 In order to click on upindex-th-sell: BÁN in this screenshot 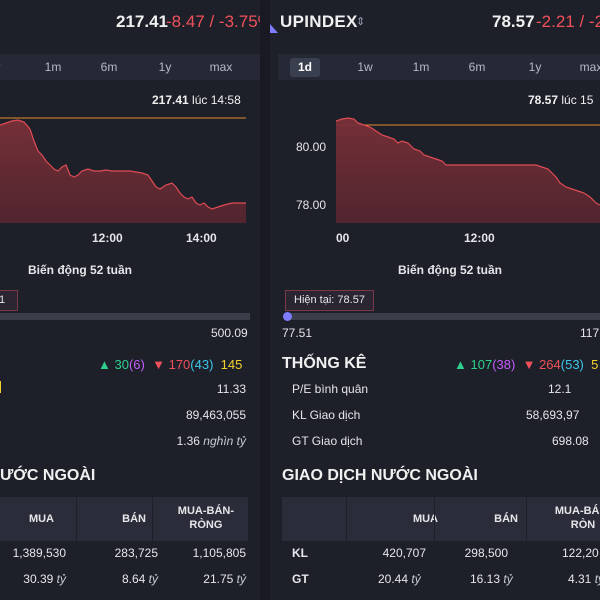, I will do `click(506, 519)`.